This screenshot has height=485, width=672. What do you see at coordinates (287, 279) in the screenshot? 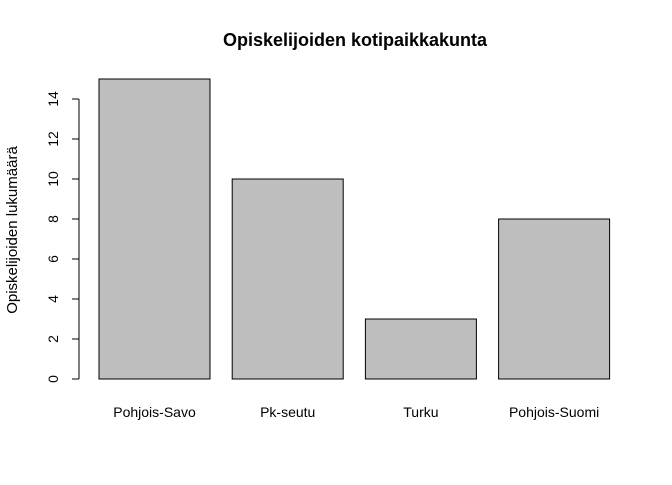
I see `bar-pk-seutu` at bounding box center [287, 279].